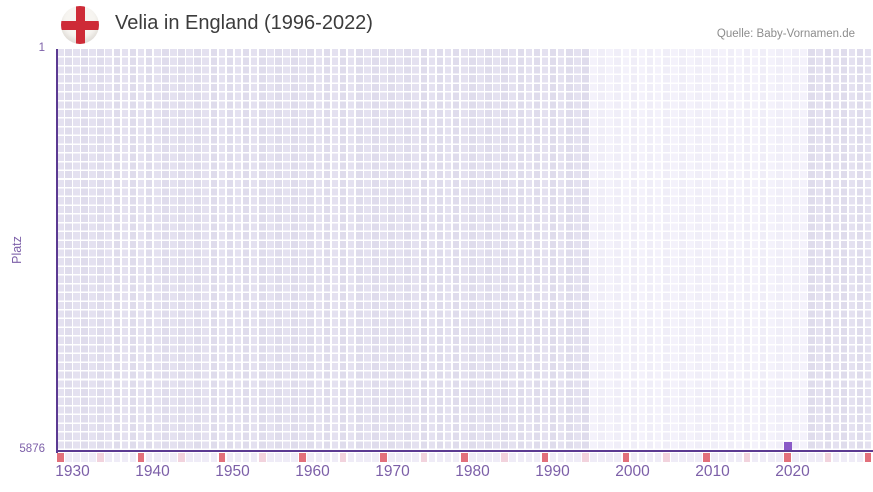  I want to click on y-axis-top-label: 1, so click(41, 48).